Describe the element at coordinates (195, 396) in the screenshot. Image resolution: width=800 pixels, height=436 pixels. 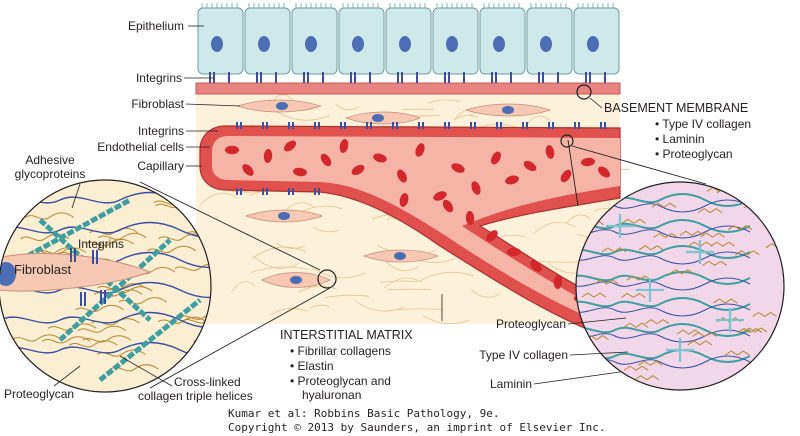
I see `label-crosslinked-2: collagen triple helices` at that location.